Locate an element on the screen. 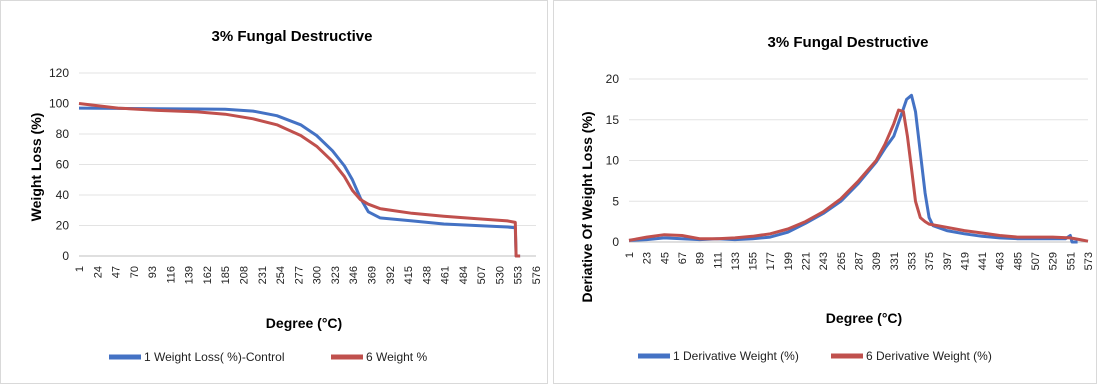  legend-label: 1 Derivative Weight (%) is located at coordinates (736, 356).